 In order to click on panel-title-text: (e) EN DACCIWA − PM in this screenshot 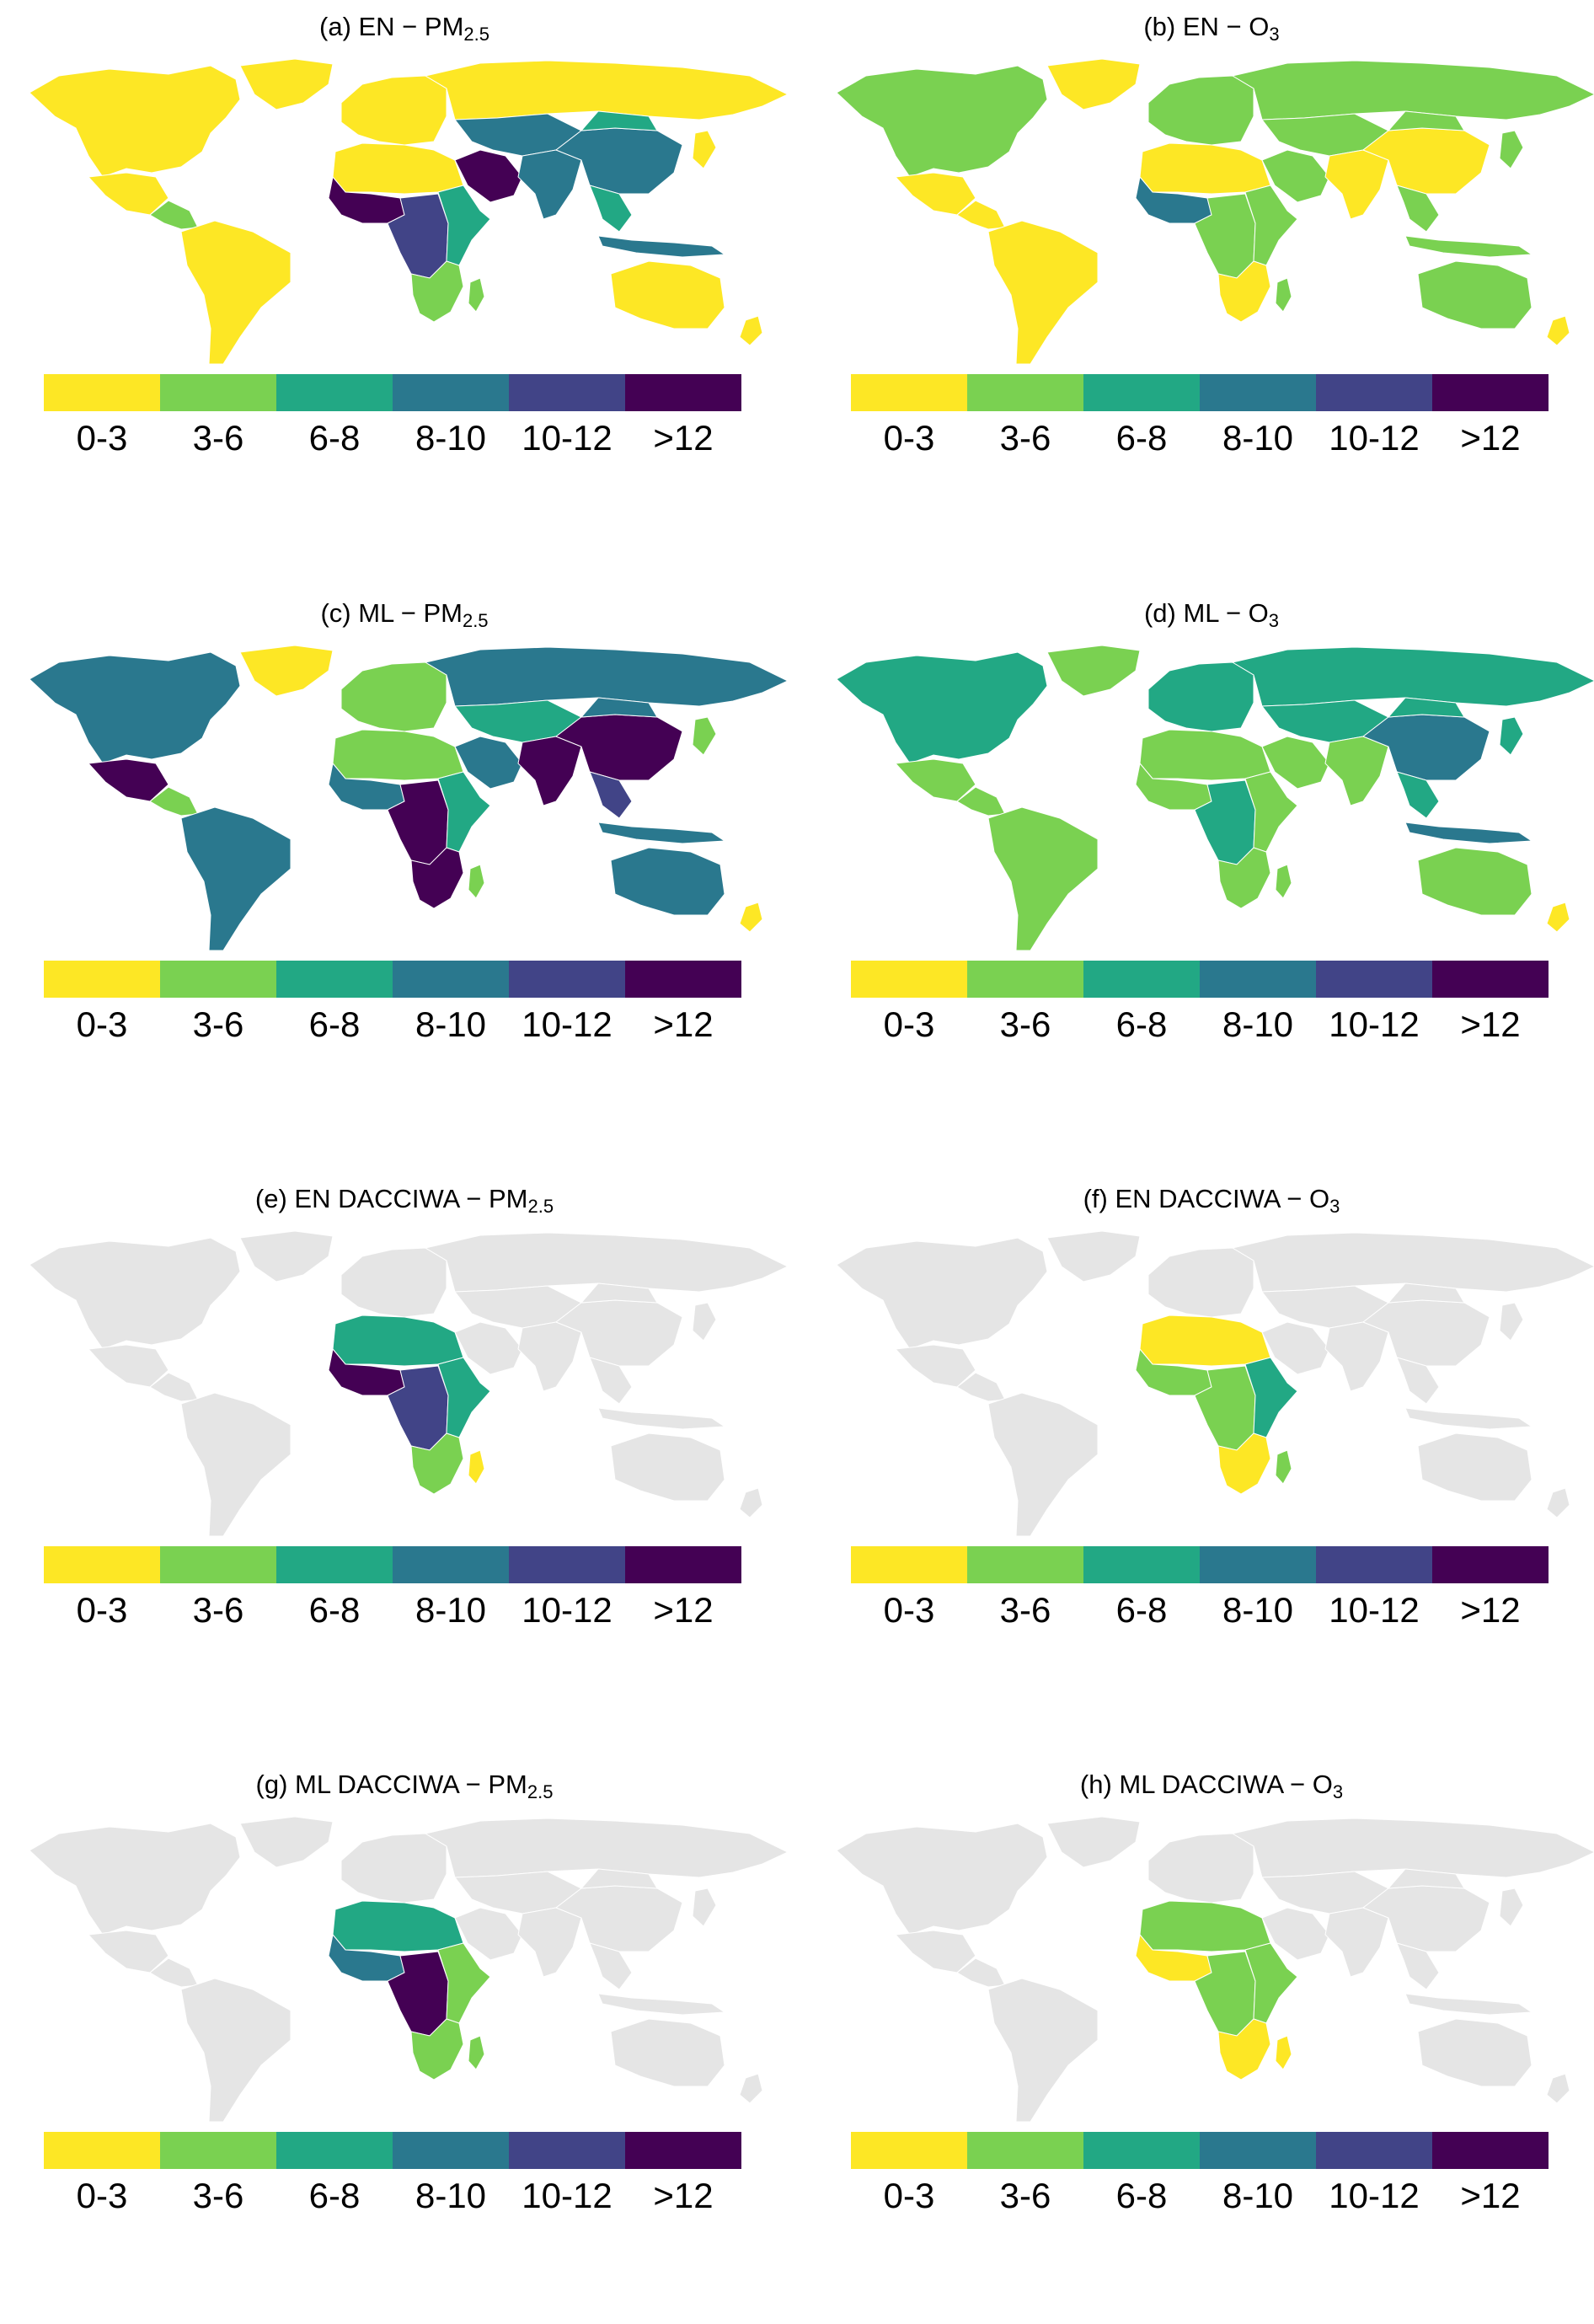, I will do `click(391, 1198)`.